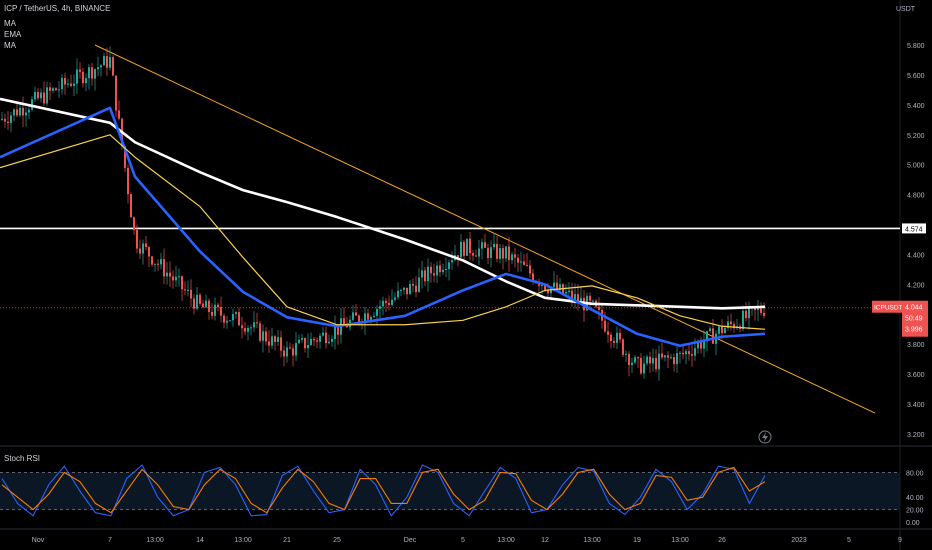 The height and width of the screenshot is (550, 932). Describe the element at coordinates (337, 540) in the screenshot. I see `time-tick-label: 25` at that location.